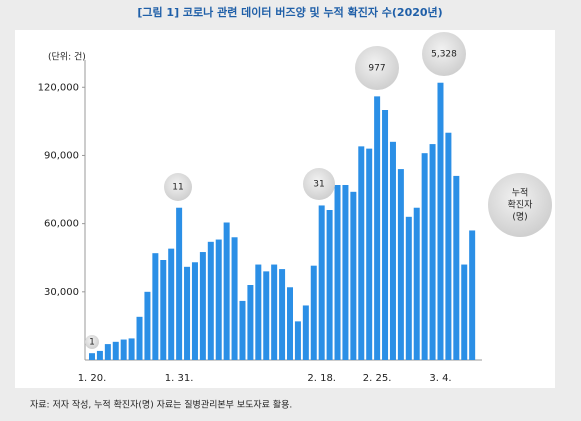 This screenshot has height=421, width=581. What do you see at coordinates (161, 405) in the screenshot?
I see `source-note: 자료: 저자 작성, 누적 확진자(명) 자료는 질병관리본부 보도자료 활용.` at bounding box center [161, 405].